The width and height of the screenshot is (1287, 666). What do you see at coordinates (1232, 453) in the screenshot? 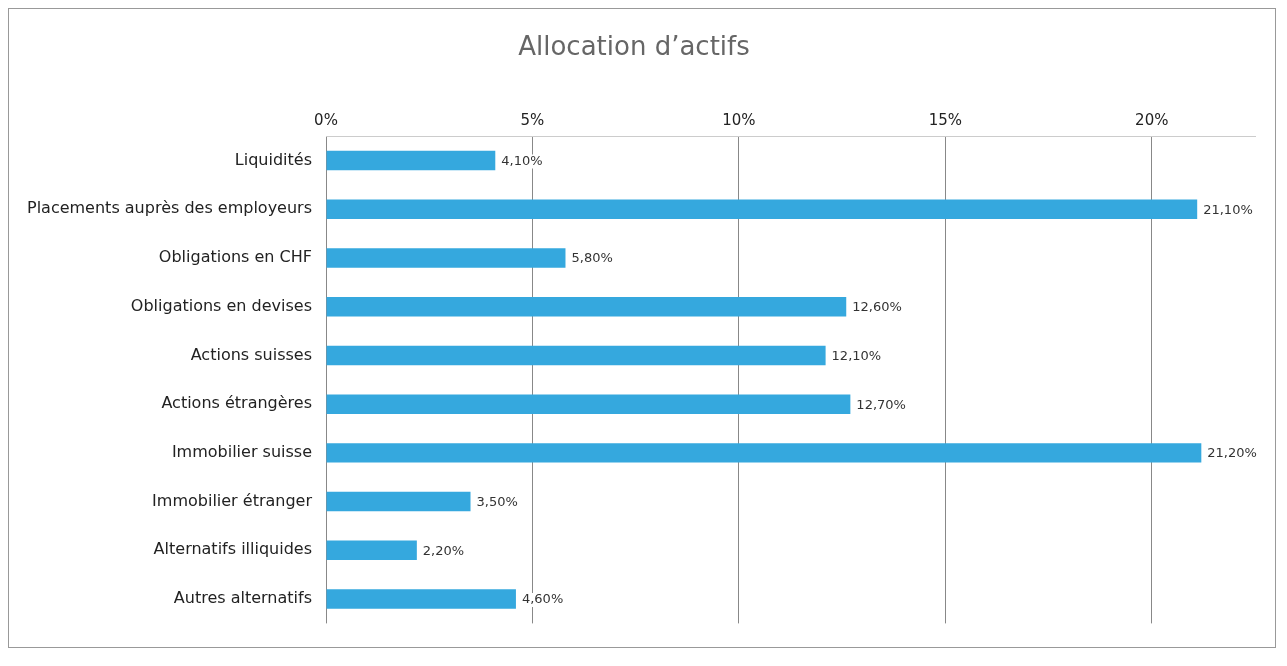
I see `data-label: 21,20%` at bounding box center [1232, 453].